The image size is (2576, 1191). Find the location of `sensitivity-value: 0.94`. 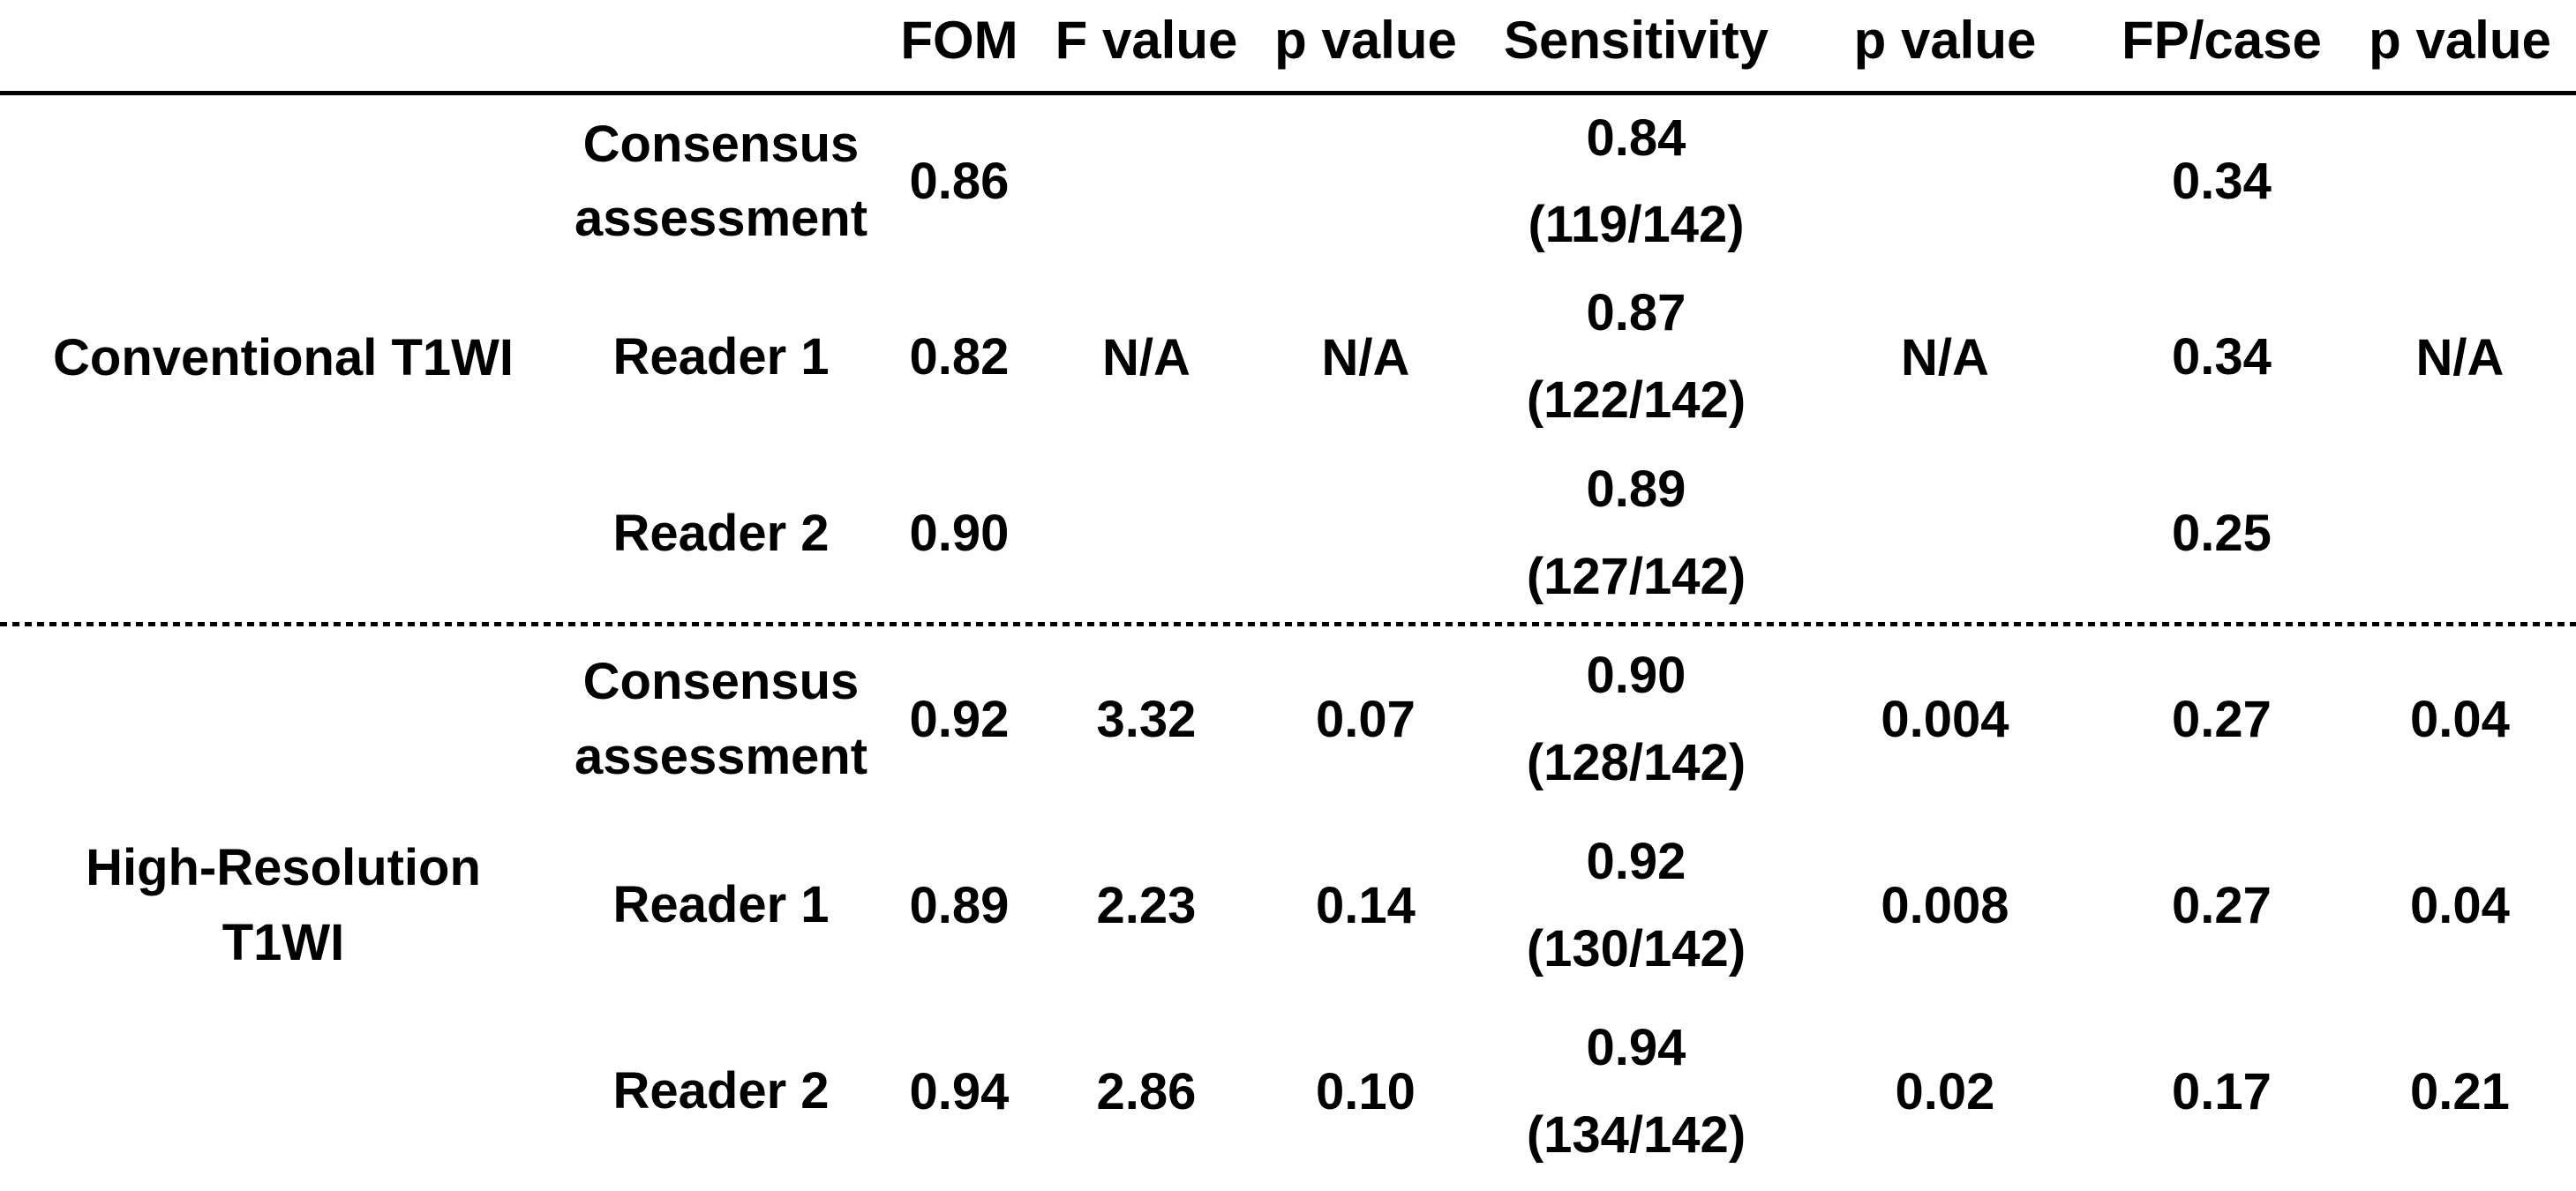

sensitivity-value: 0.94 is located at coordinates (1636, 1047).